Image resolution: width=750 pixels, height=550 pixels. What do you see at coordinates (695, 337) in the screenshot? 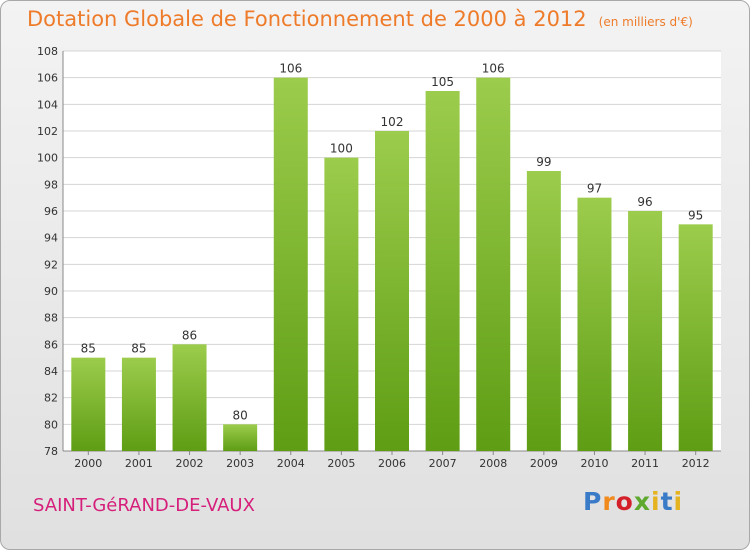
I see `bar-2012` at bounding box center [695, 337].